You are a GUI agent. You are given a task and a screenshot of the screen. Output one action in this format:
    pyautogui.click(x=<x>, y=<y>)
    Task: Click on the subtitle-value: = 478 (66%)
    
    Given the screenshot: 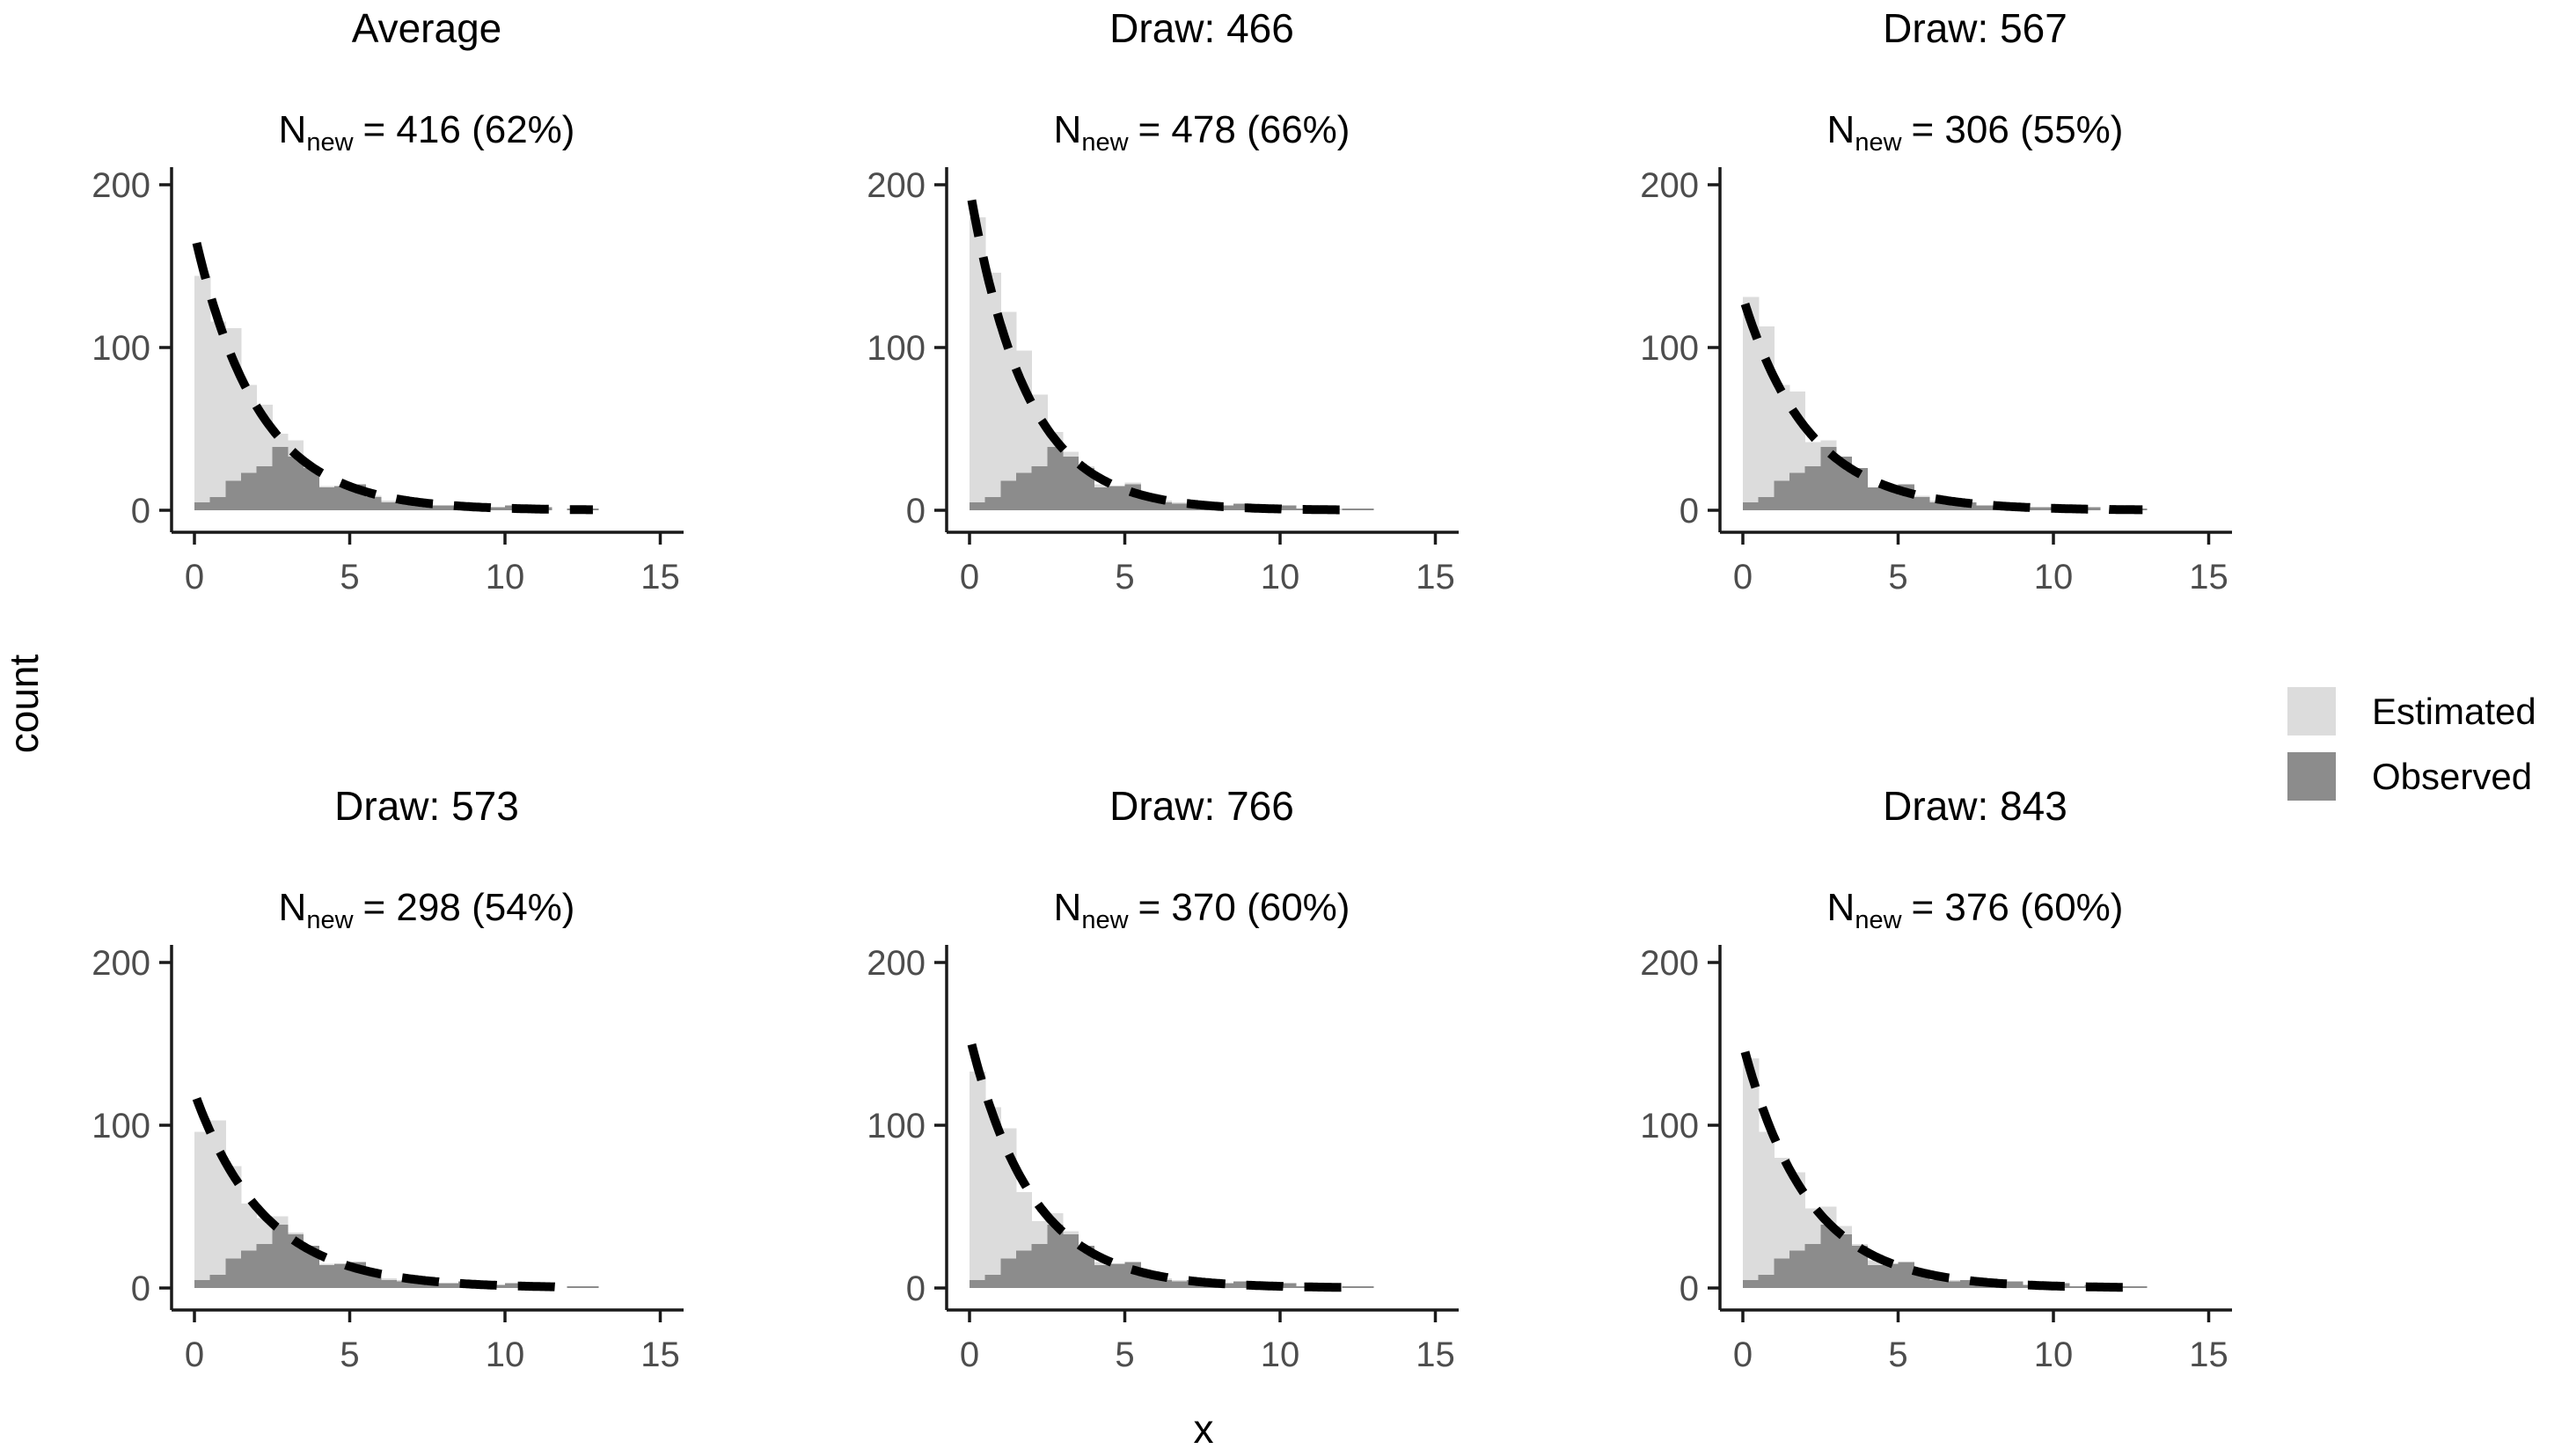 What is the action you would take?
    pyautogui.click(x=1244, y=129)
    